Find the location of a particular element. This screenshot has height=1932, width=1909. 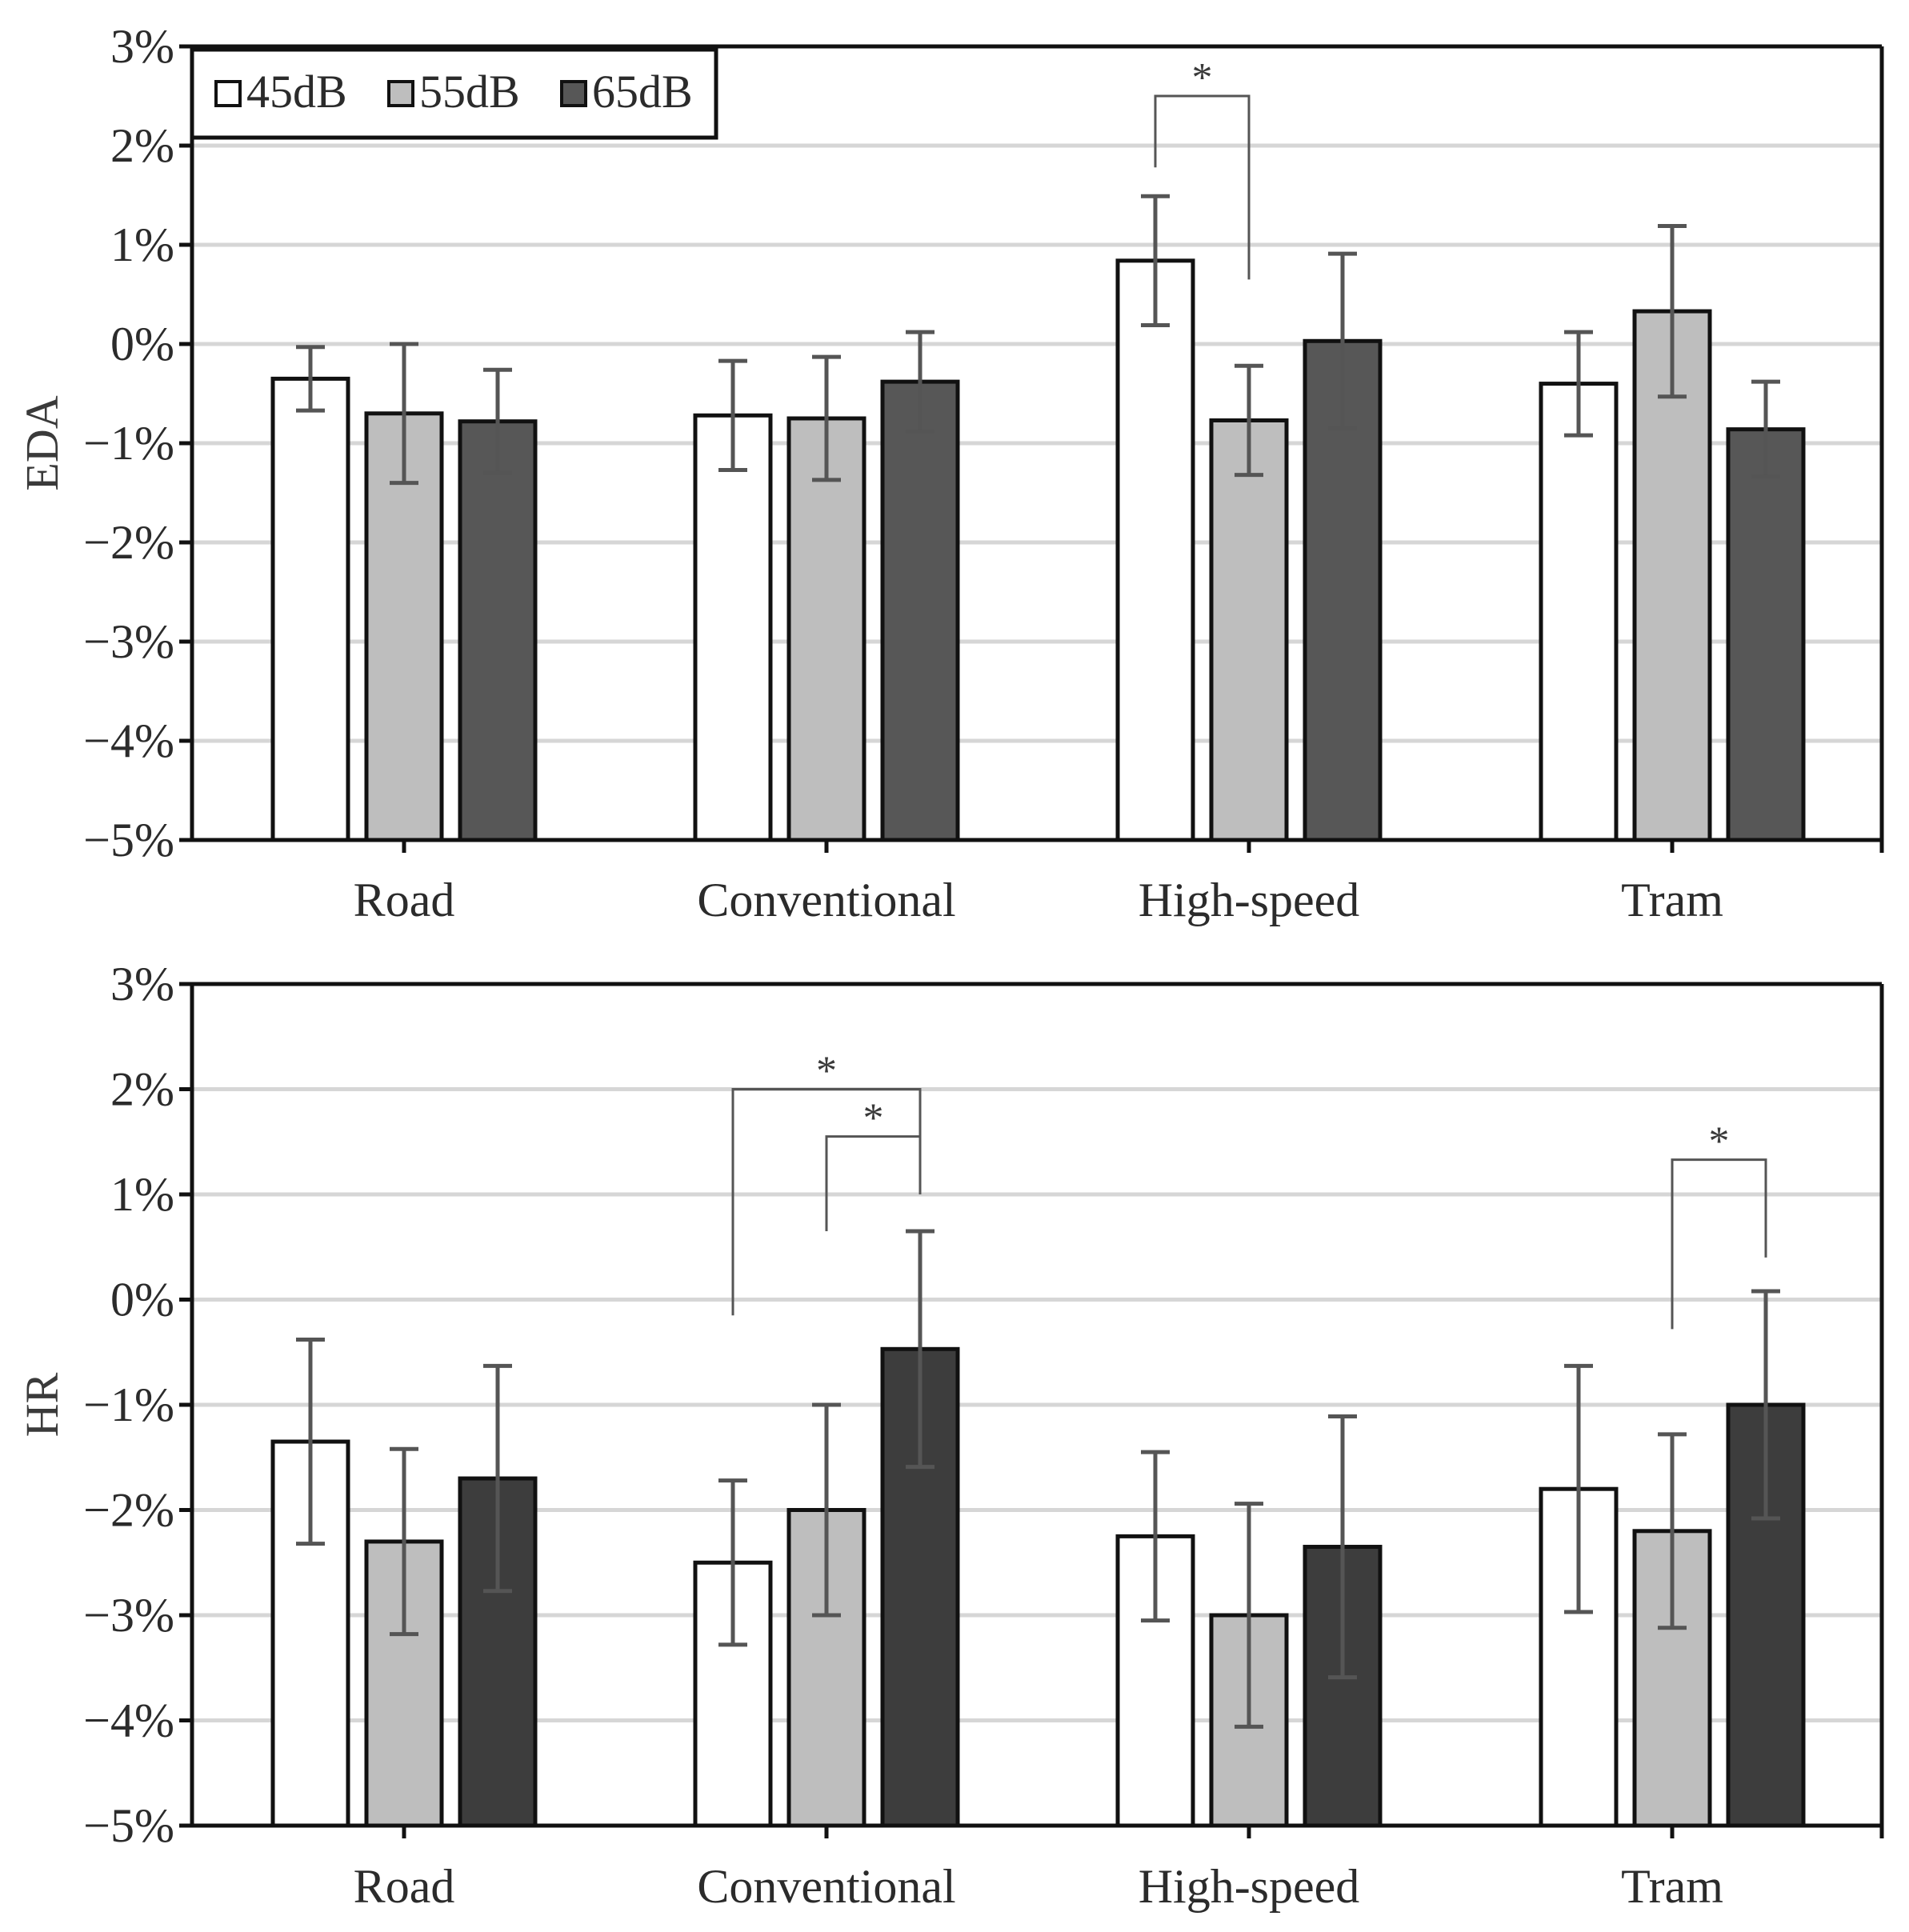

bar-55dB-high-speed is located at coordinates (1249, 630).